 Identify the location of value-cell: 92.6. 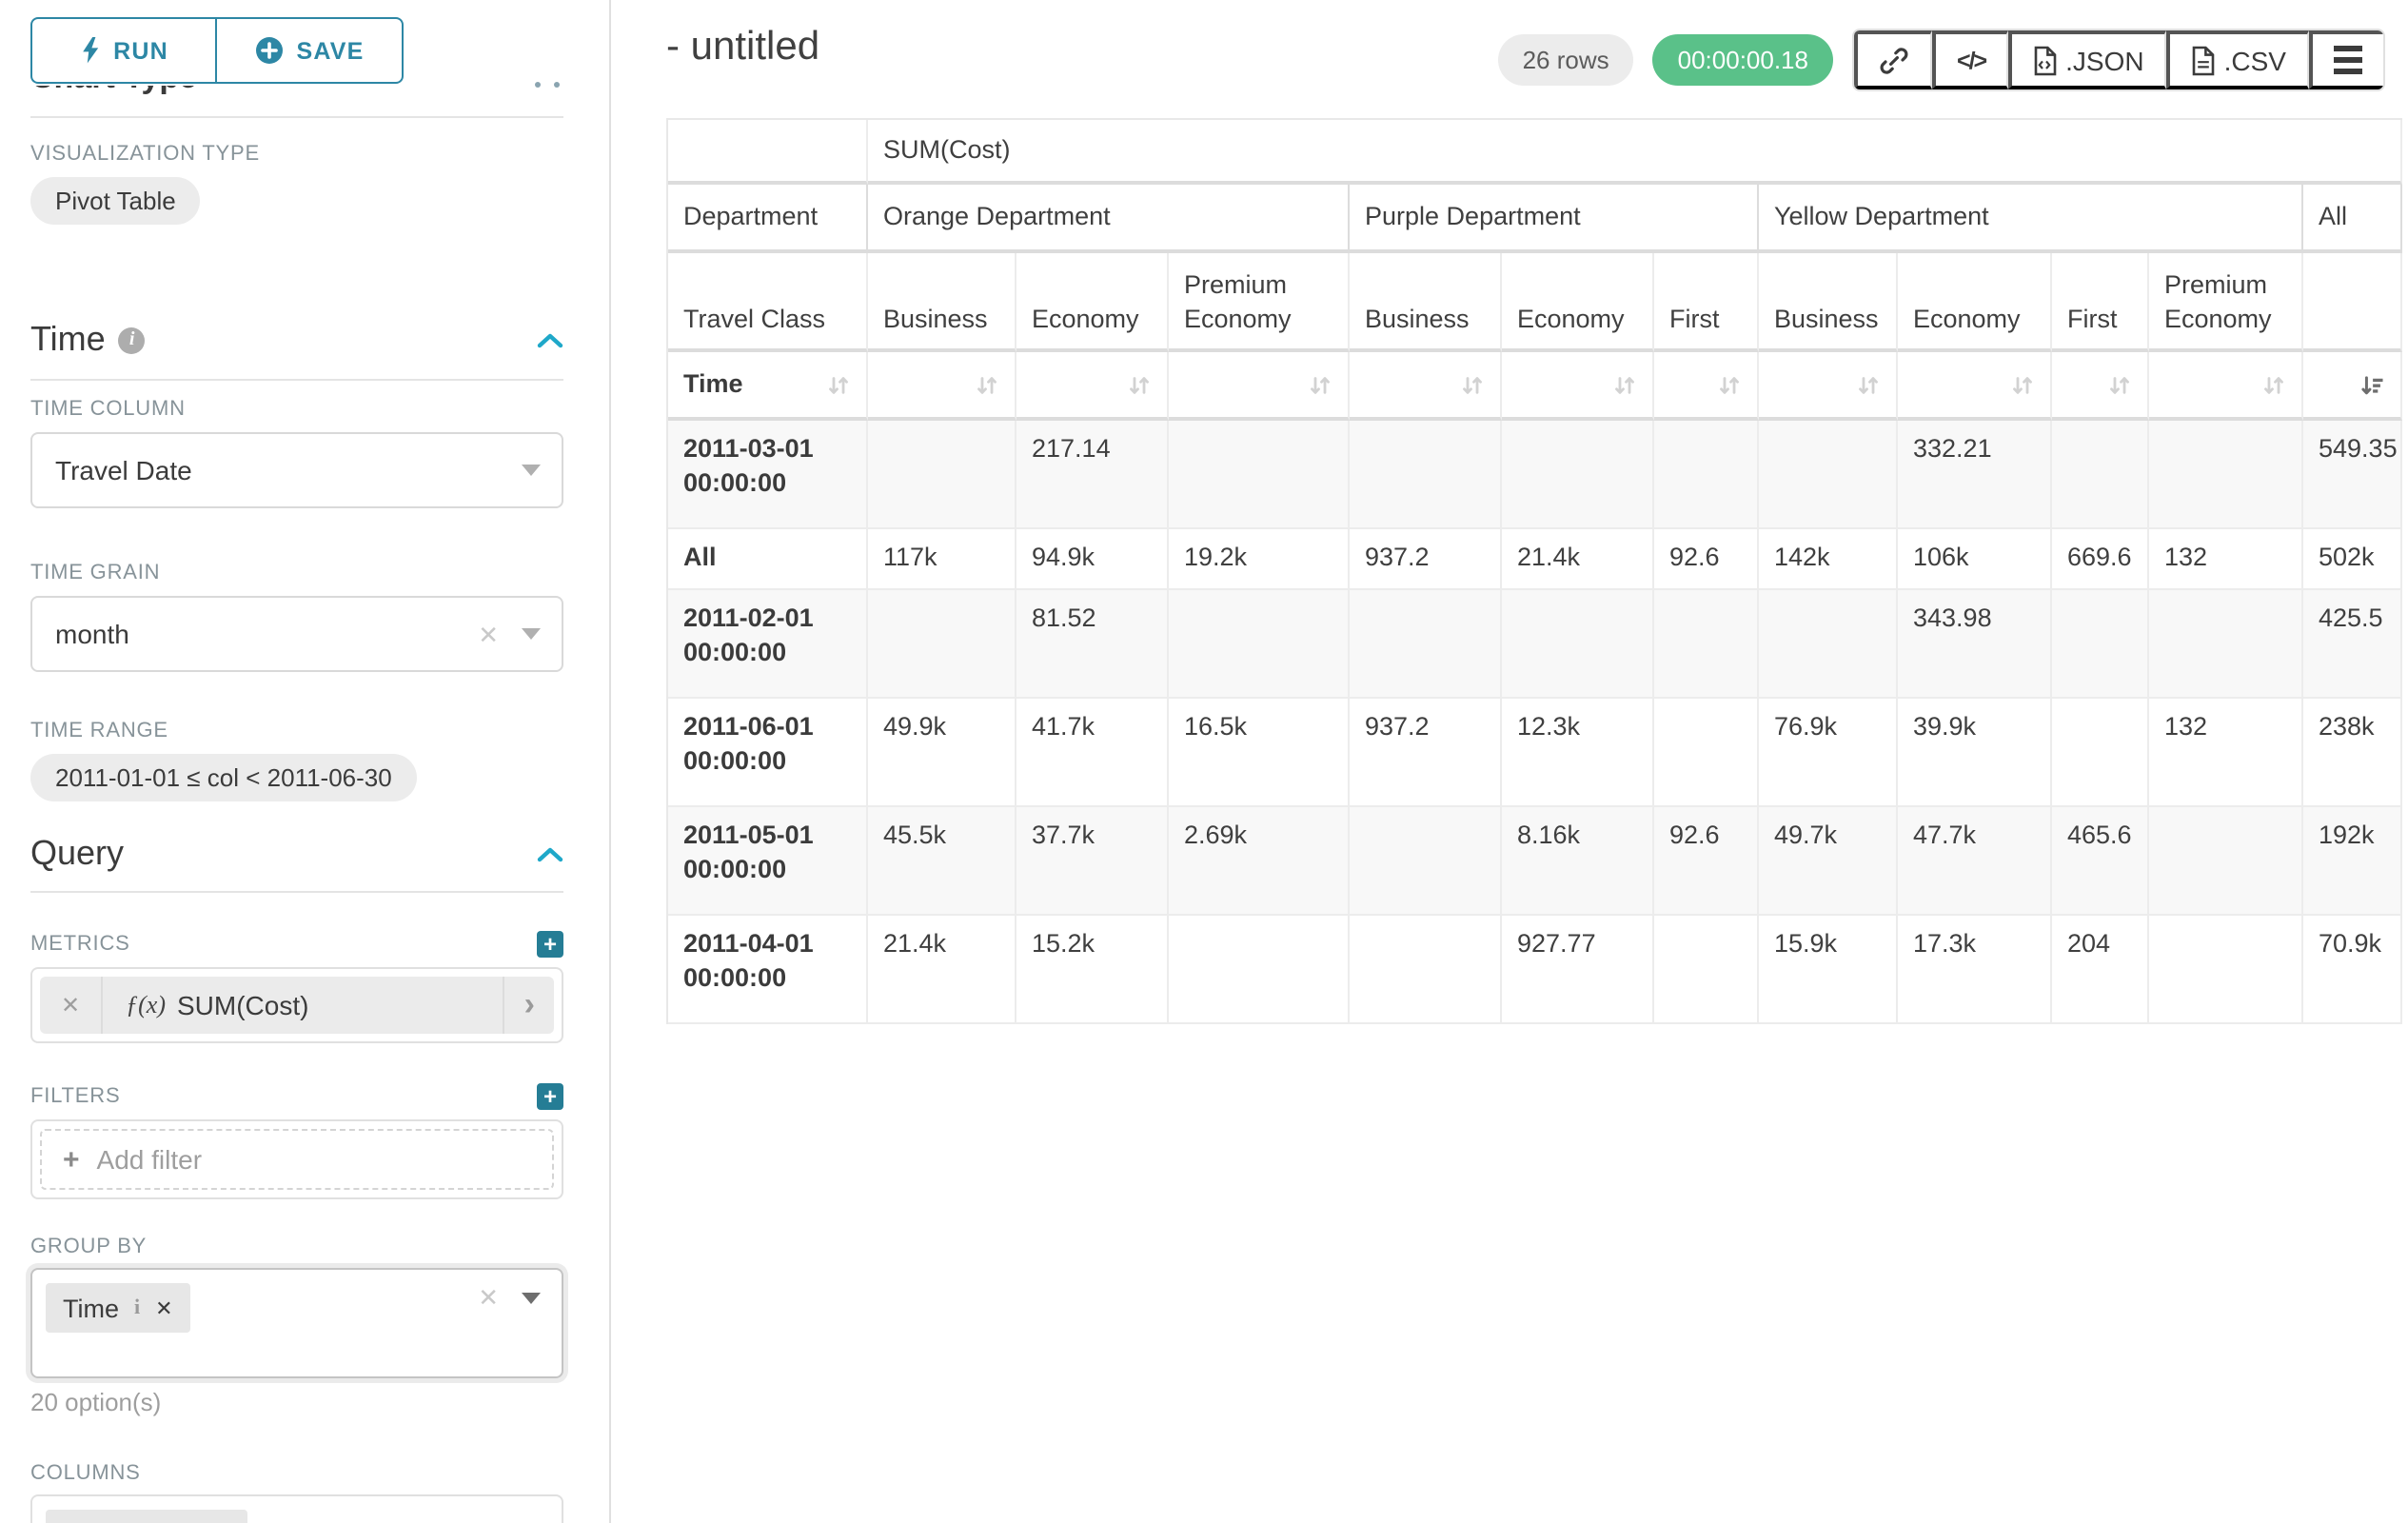
(1706, 862).